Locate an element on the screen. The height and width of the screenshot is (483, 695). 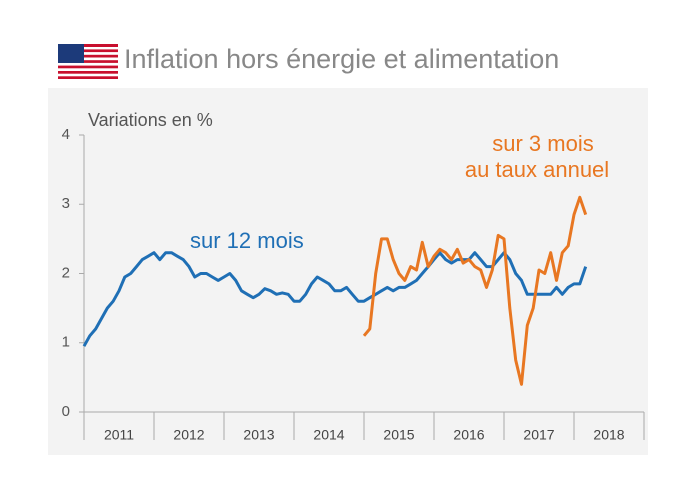
annotation: au taux annuel is located at coordinates (537, 169).